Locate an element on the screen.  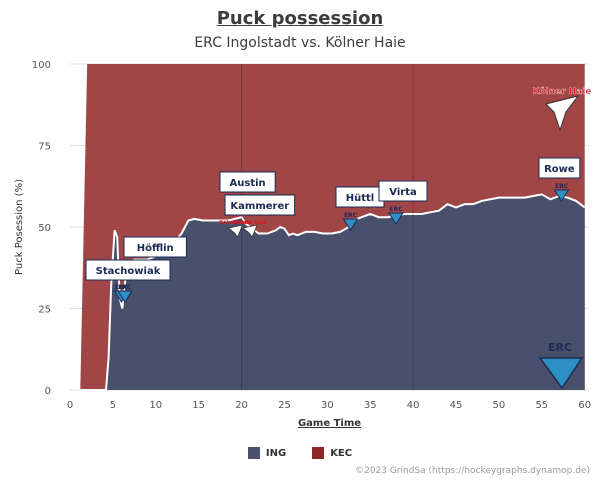
x-tick-label: 30 is located at coordinates (327, 405).